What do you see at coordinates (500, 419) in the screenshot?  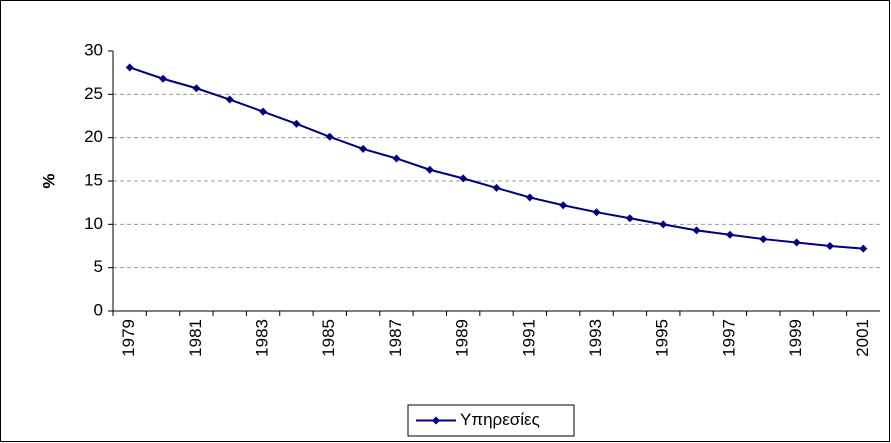 I see `legend-label: Υπηρεσίες` at bounding box center [500, 419].